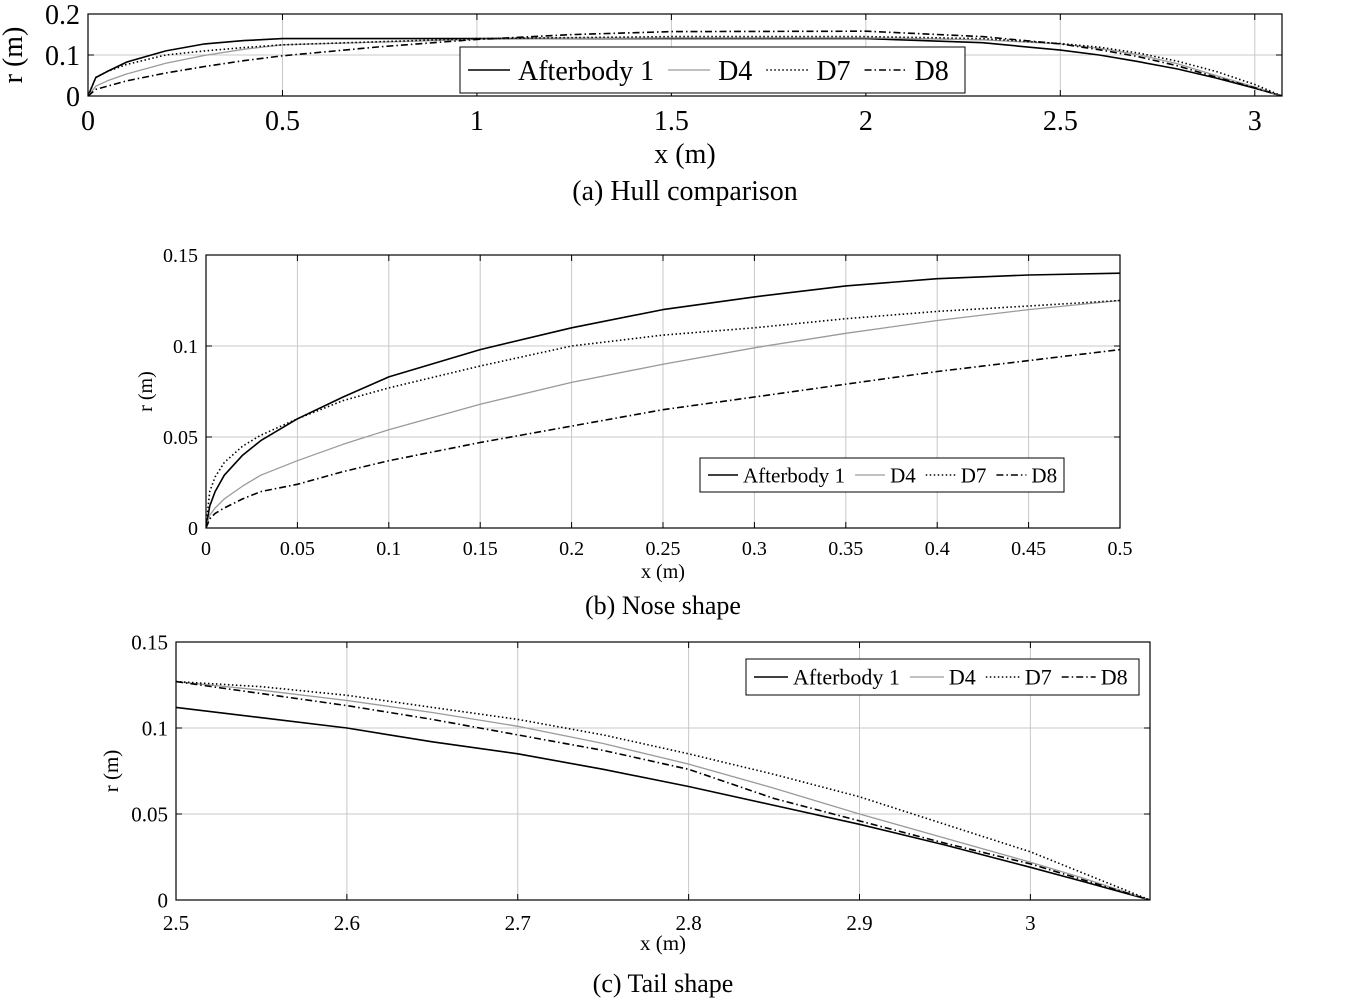  What do you see at coordinates (477, 121) in the screenshot?
I see `x-tick-label: 1` at bounding box center [477, 121].